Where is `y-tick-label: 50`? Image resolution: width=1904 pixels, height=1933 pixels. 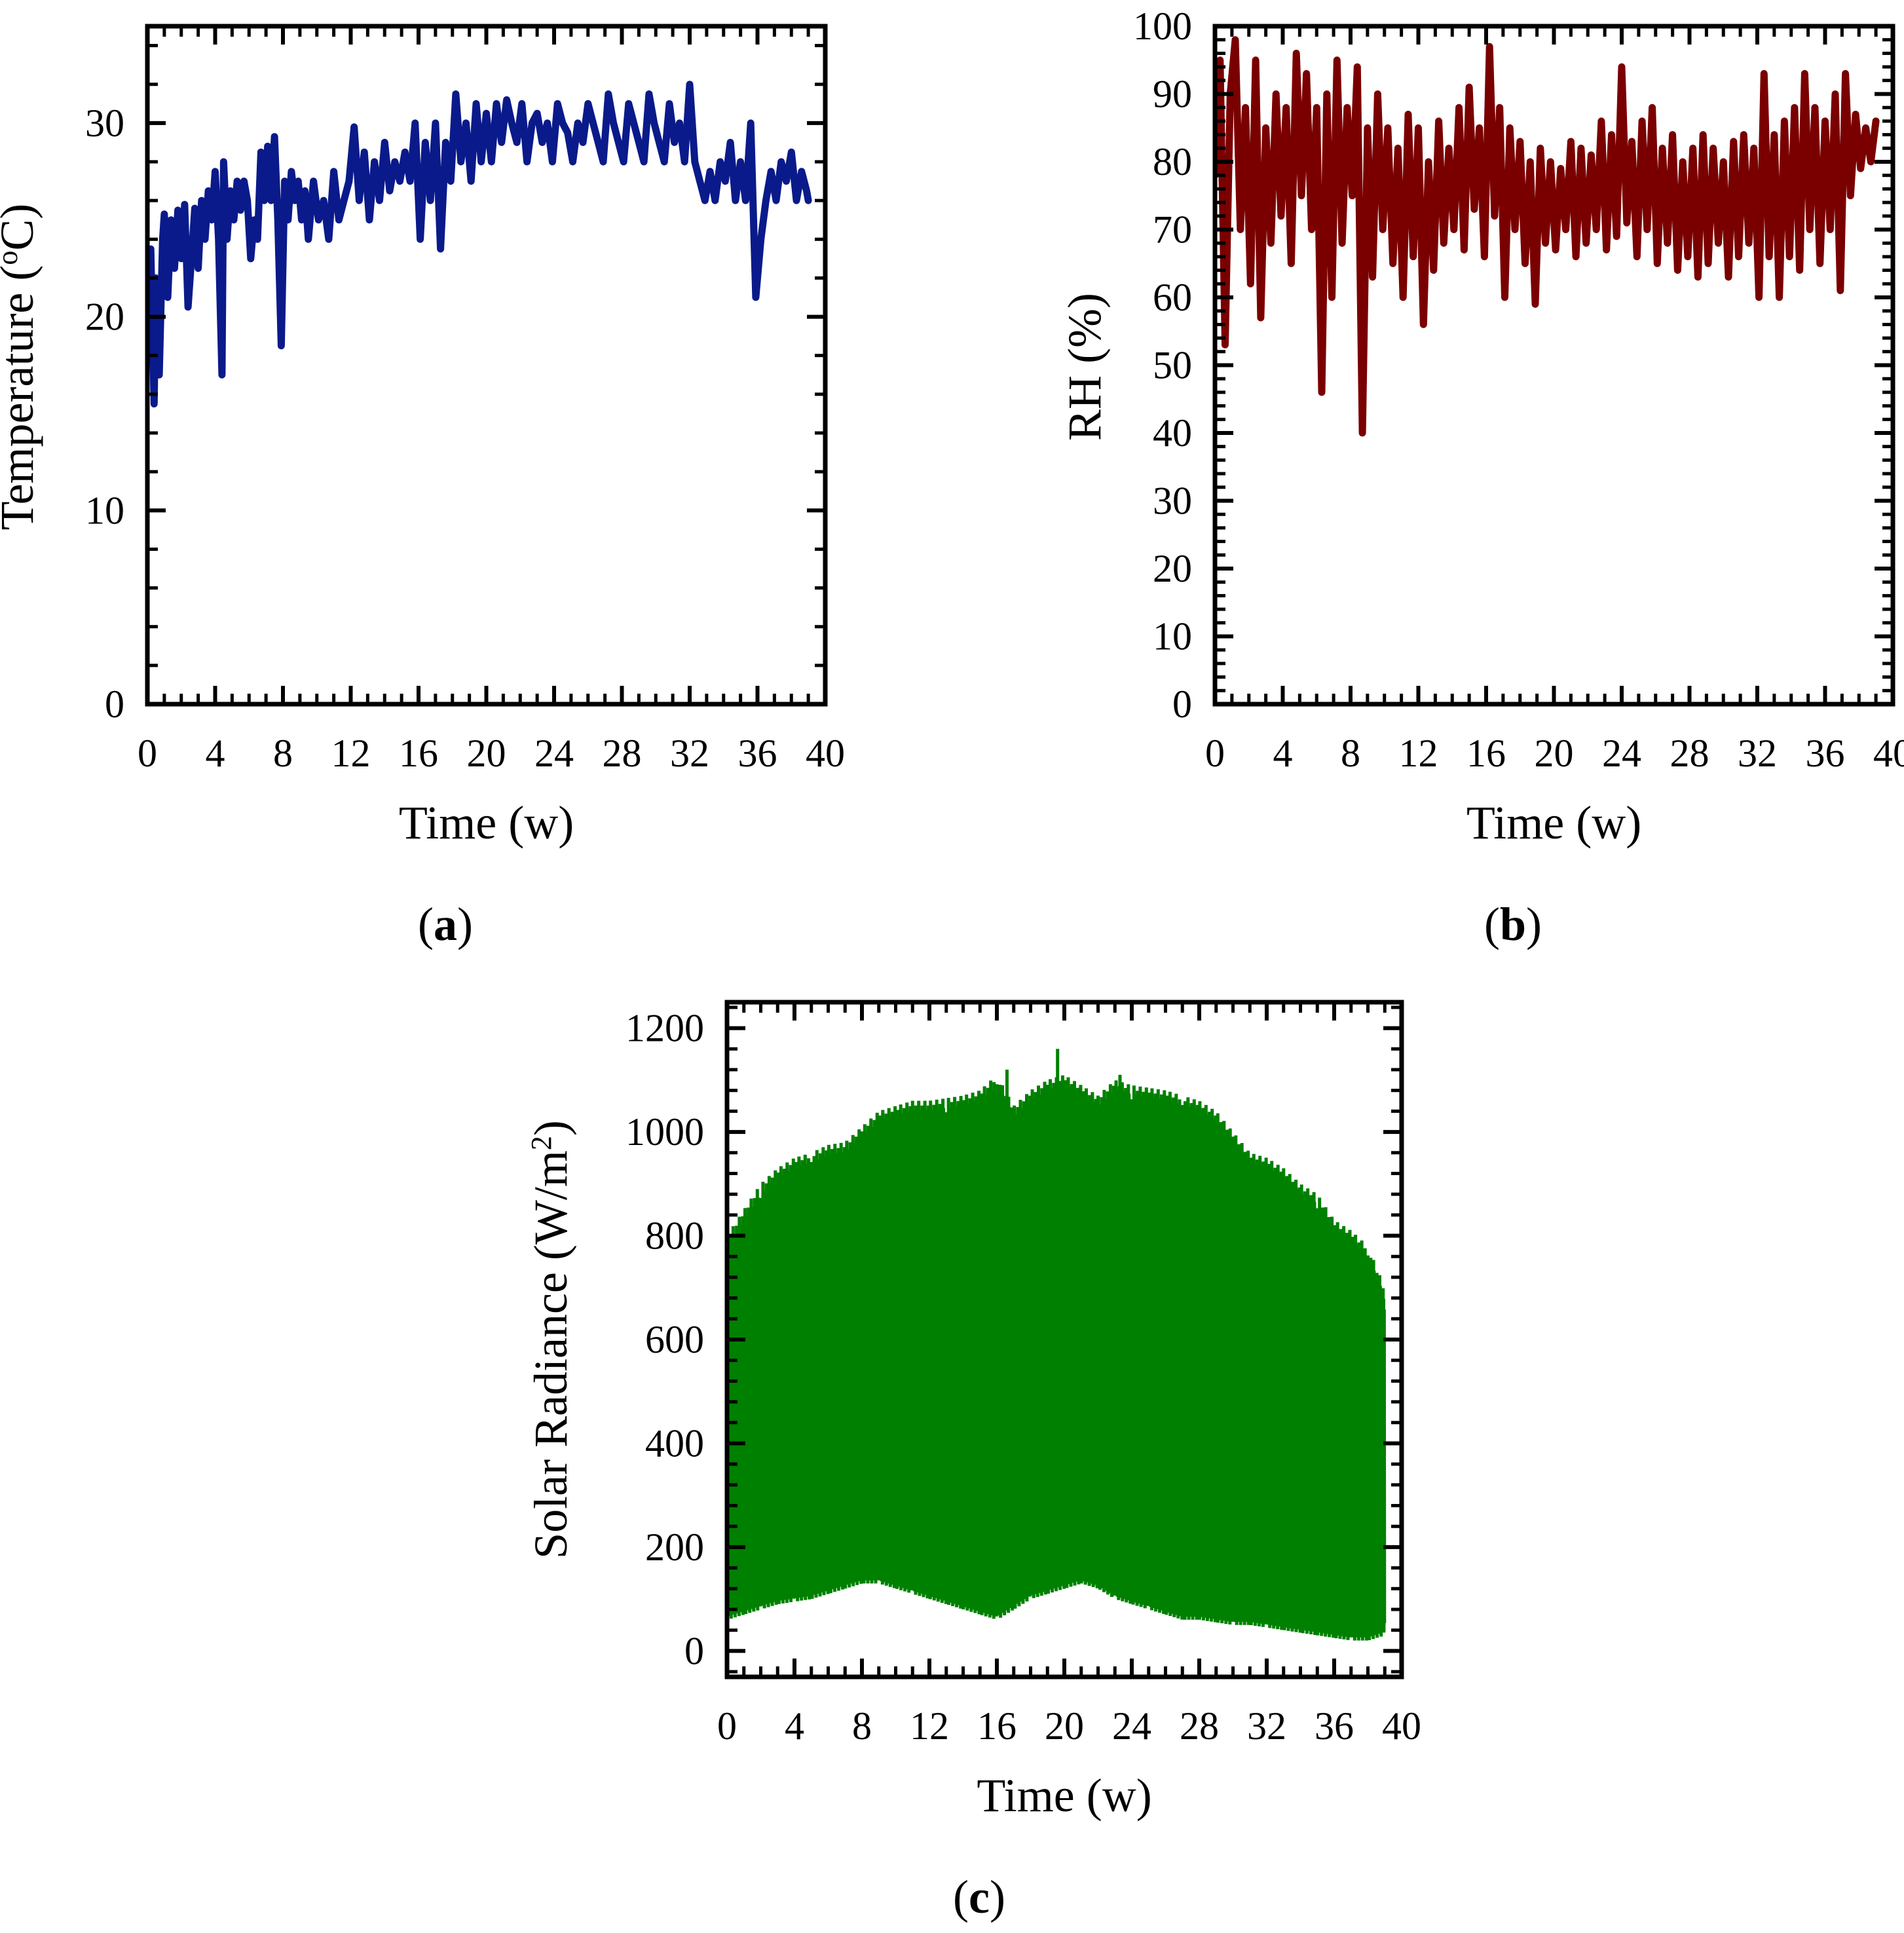
y-tick-label: 50 is located at coordinates (1172, 365).